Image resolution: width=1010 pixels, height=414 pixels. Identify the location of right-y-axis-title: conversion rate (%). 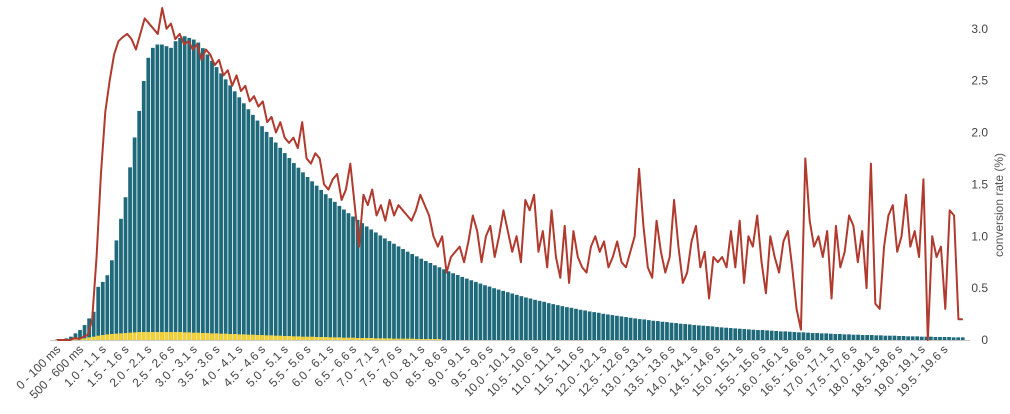
(999, 205).